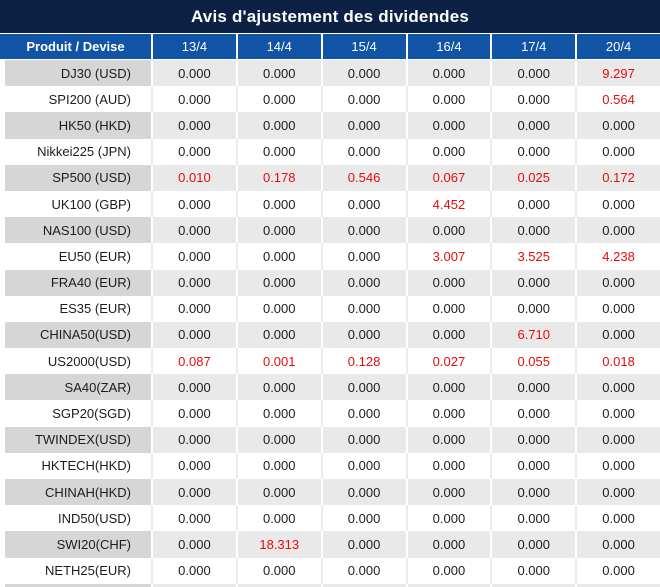 The image size is (660, 587). I want to click on product-cell, so click(78, 585).